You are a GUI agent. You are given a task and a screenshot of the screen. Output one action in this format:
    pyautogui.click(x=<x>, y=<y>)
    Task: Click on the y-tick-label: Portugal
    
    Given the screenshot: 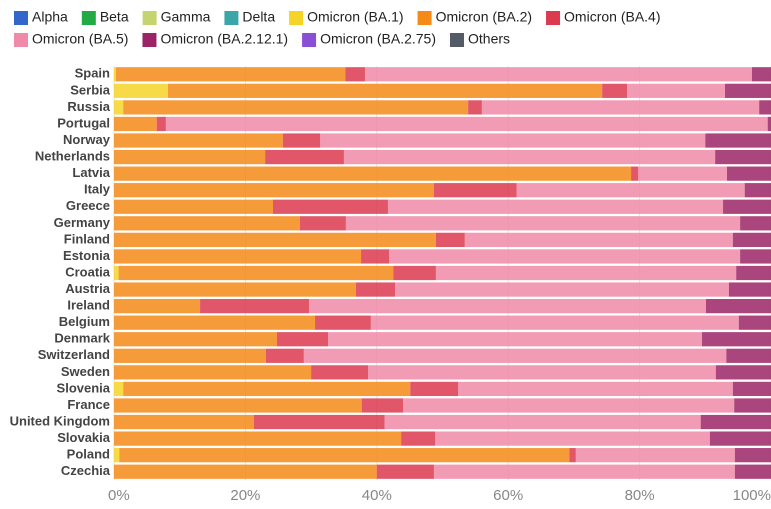 What is the action you would take?
    pyautogui.click(x=83, y=122)
    